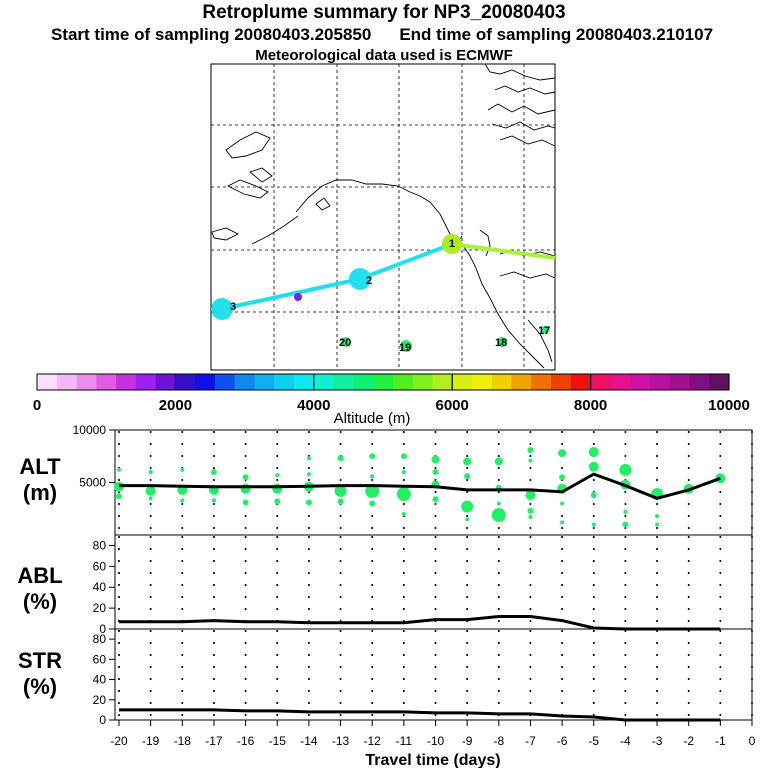  What do you see at coordinates (278, 741) in the screenshot?
I see `x-tick-label: -15` at bounding box center [278, 741].